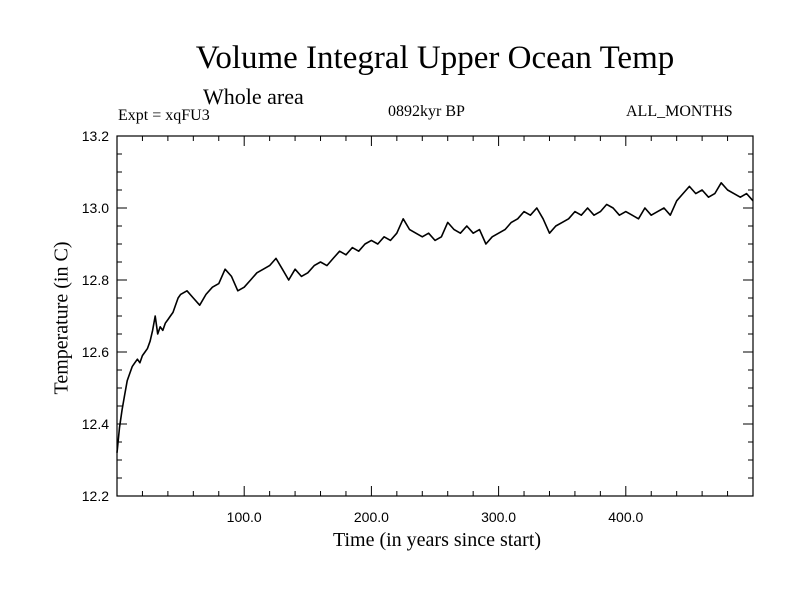  I want to click on period-label: 0892kyr BP, so click(426, 111).